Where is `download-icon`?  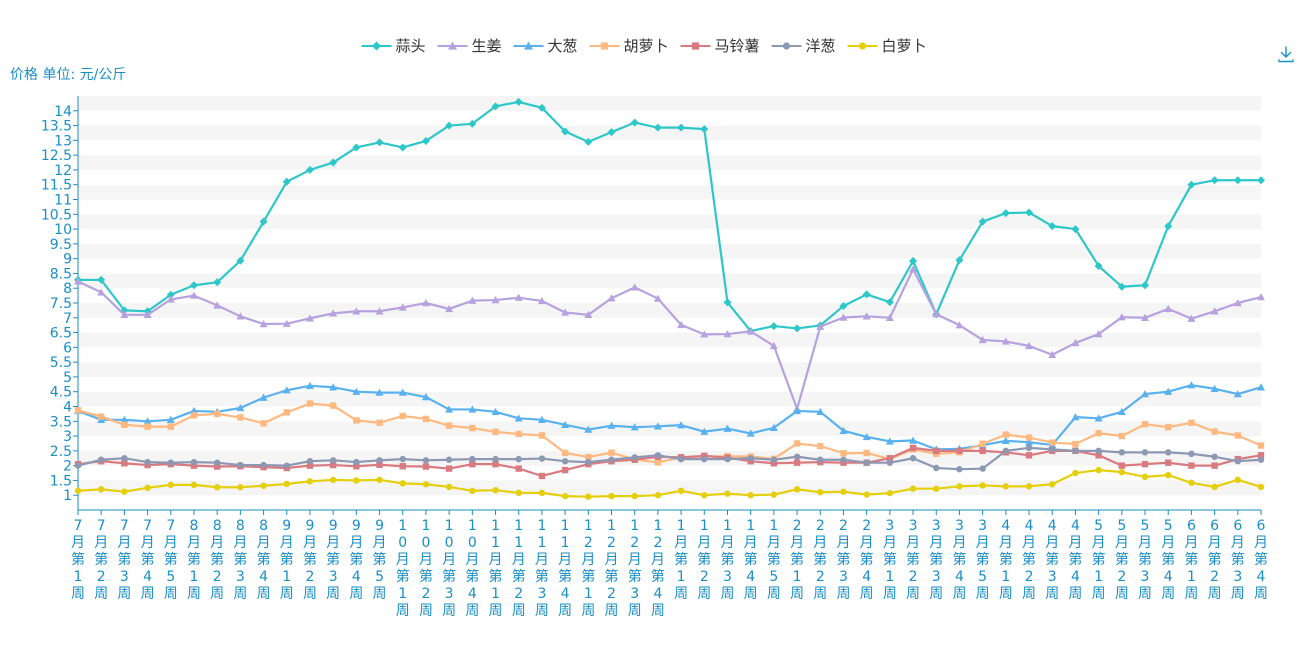 download-icon is located at coordinates (1286, 54).